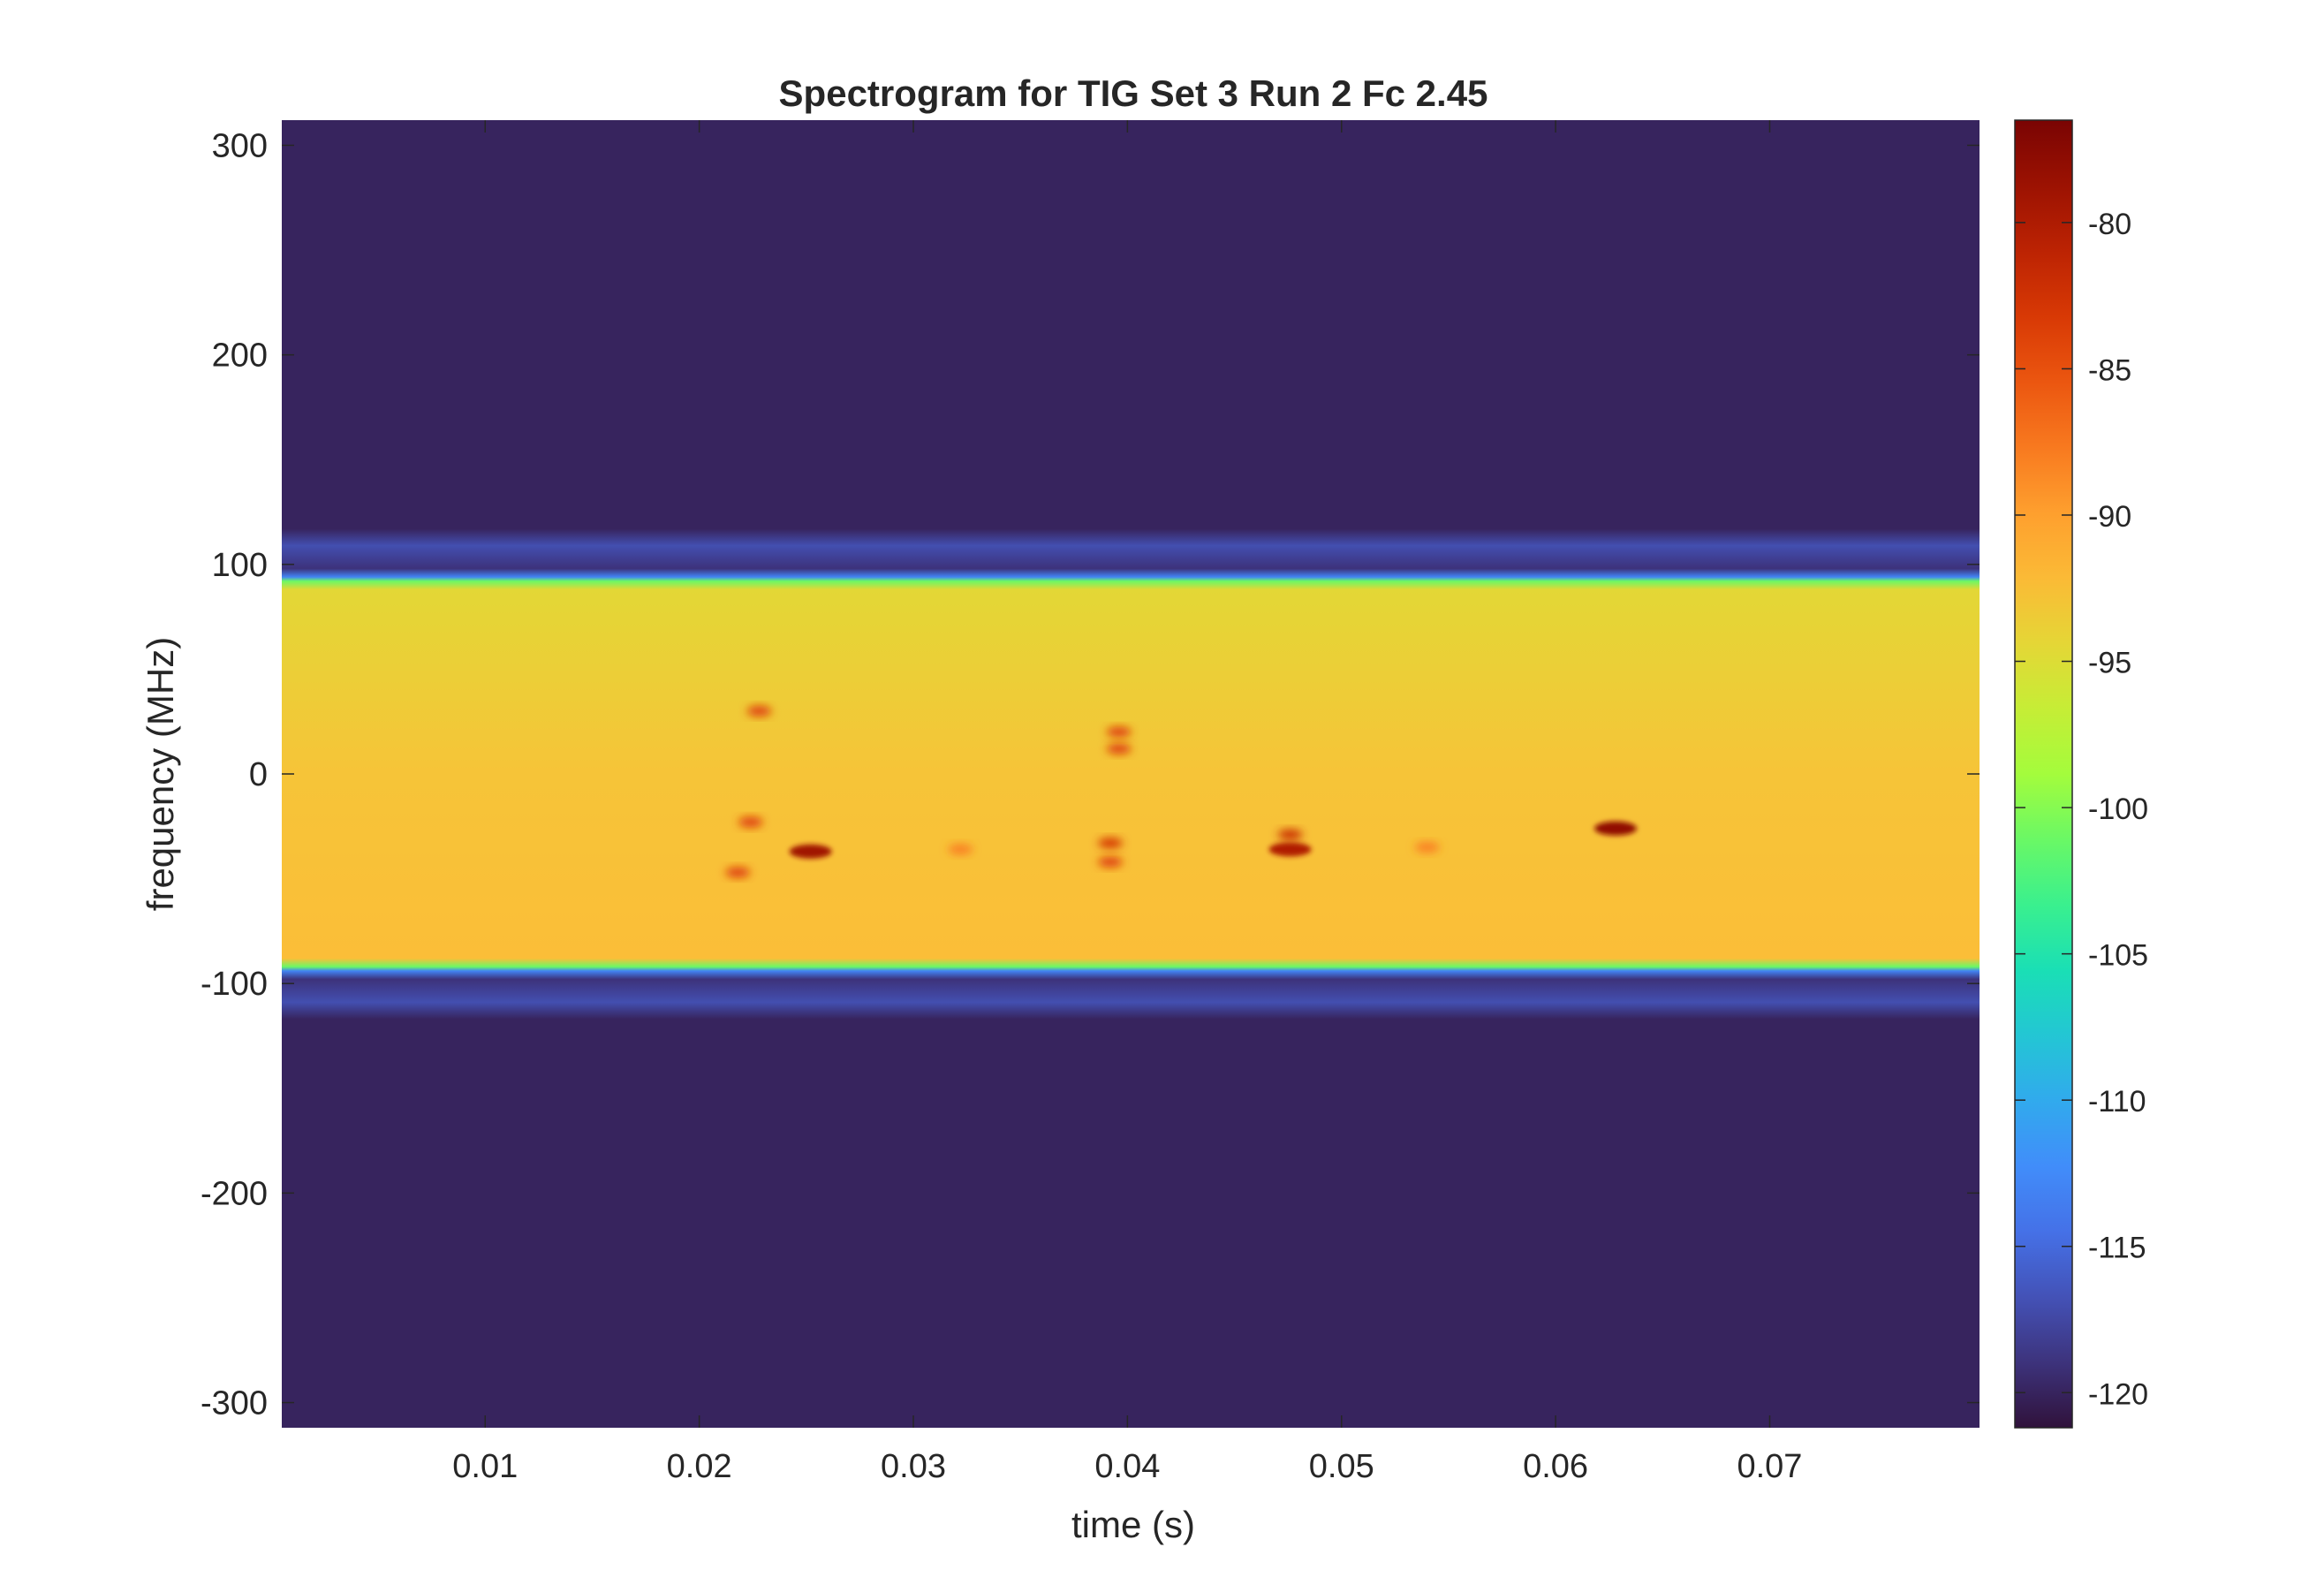 The width and height of the screenshot is (2324, 1585). Describe the element at coordinates (160, 774) in the screenshot. I see `y-axis-label: frequency (MHz)` at that location.